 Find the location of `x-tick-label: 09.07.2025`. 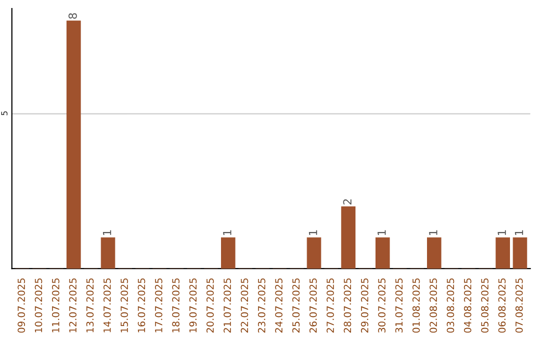

x-tick-label: 09.07.2025 is located at coordinates (21, 305).